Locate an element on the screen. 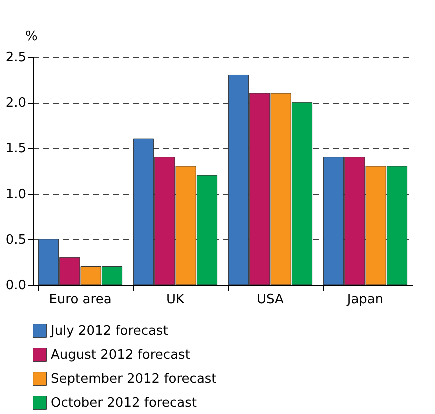 Image resolution: width=435 pixels, height=414 pixels. y-axis-title: % is located at coordinates (32, 37).